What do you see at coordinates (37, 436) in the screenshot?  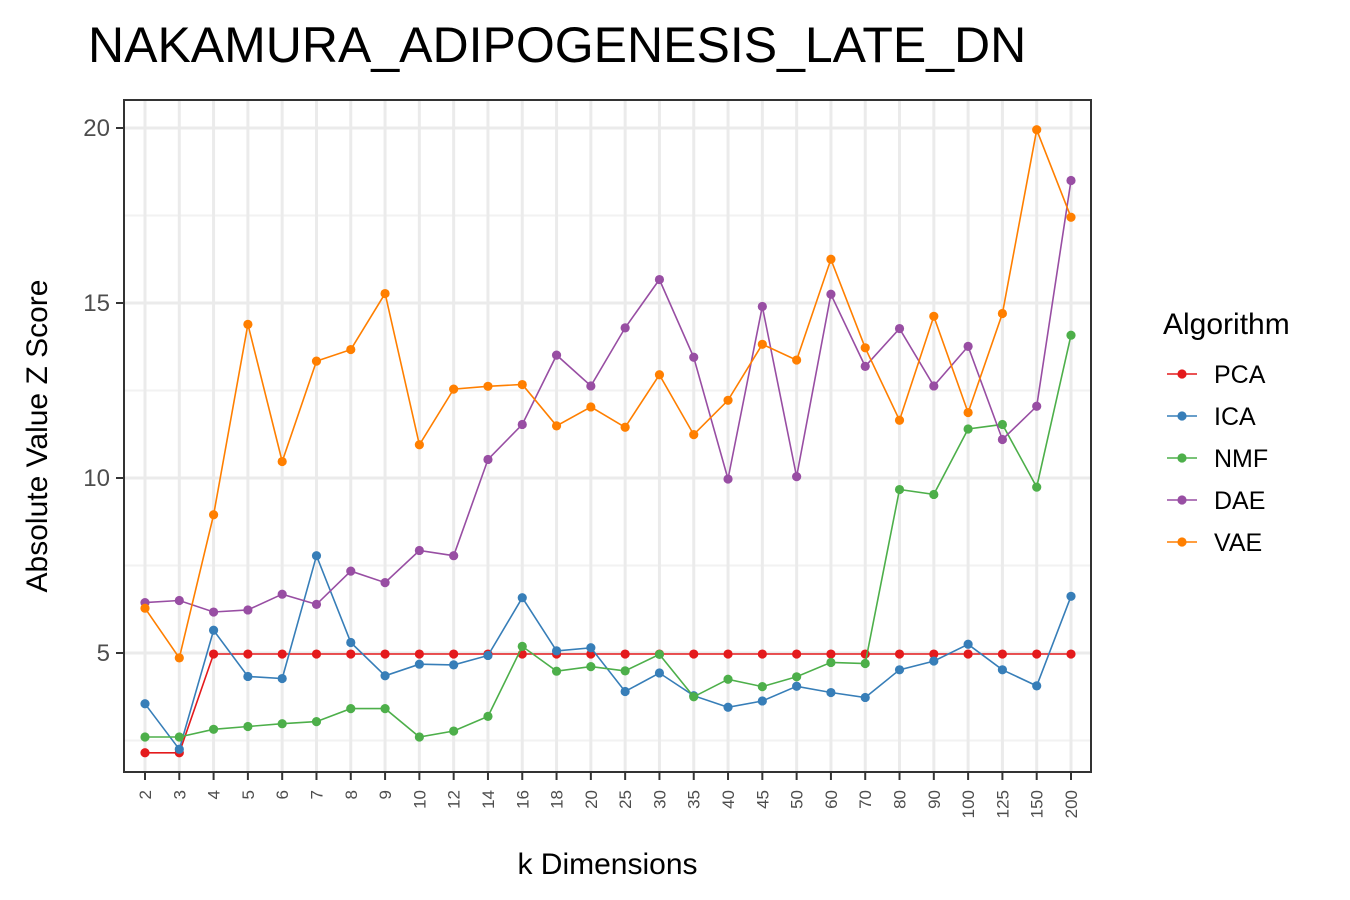 I see `y-axis-label: Absolute Value Z Score` at bounding box center [37, 436].